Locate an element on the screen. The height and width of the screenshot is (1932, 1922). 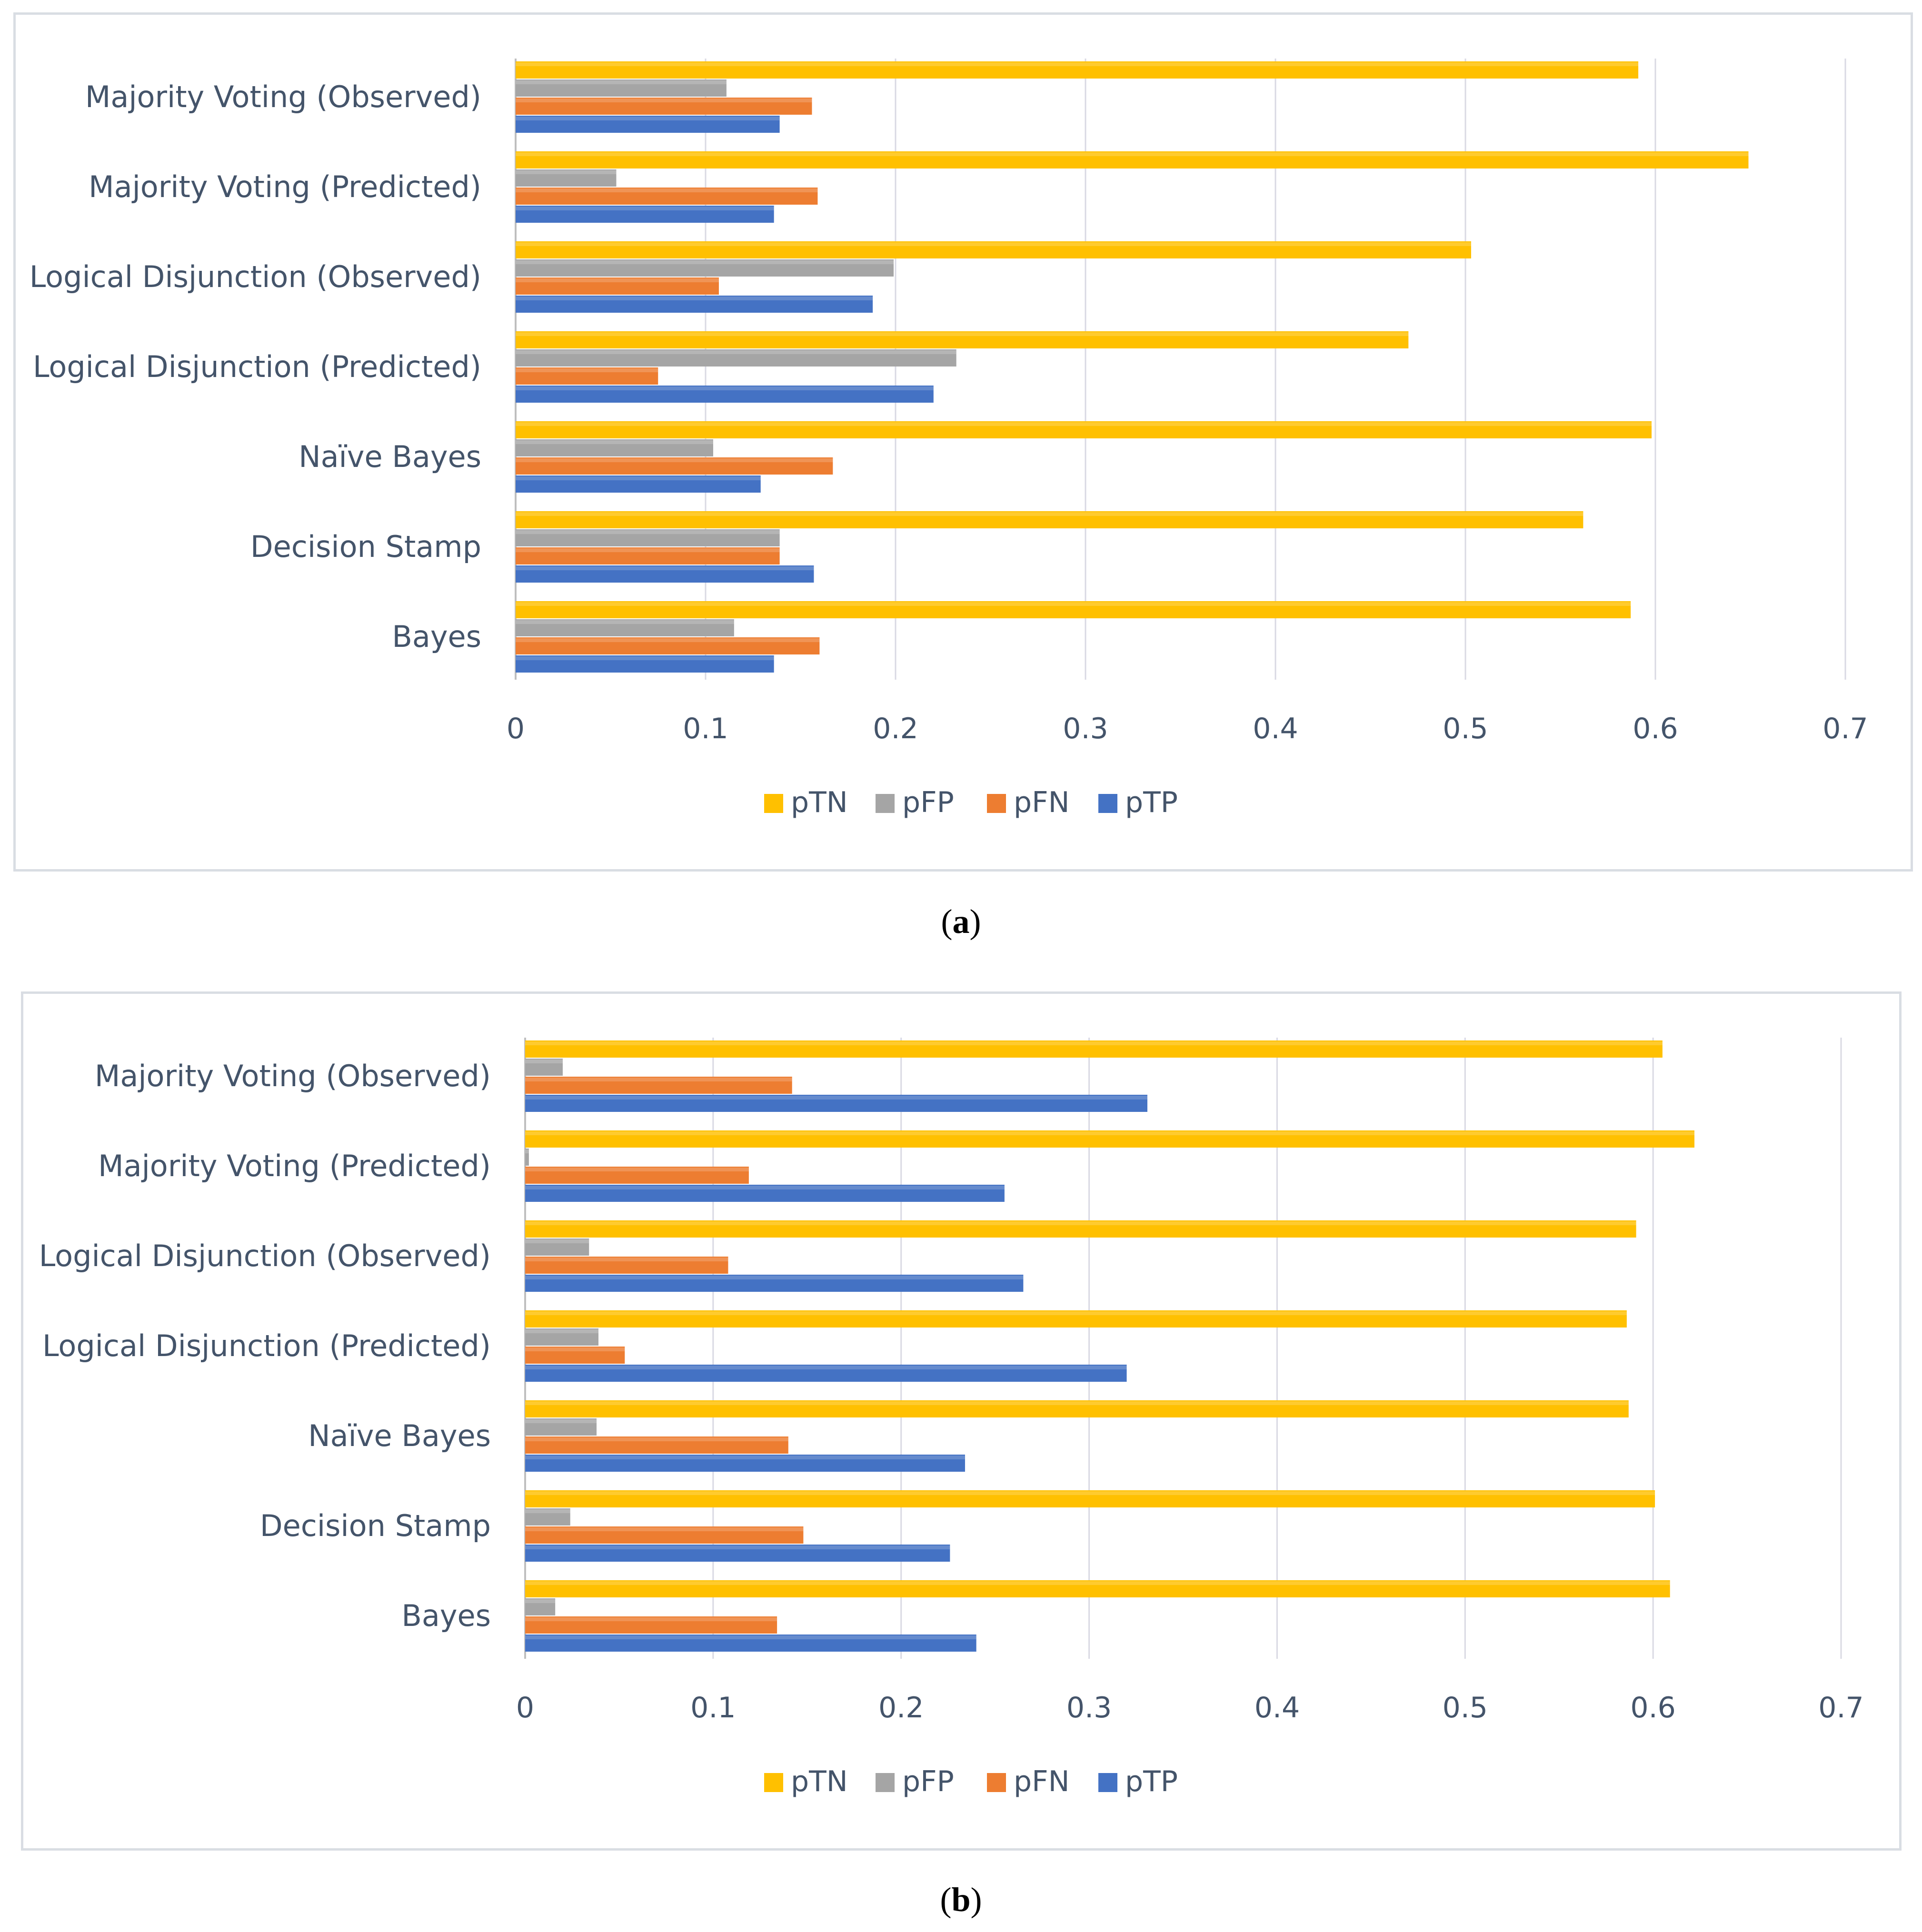
legend-swatch-b-pFN is located at coordinates (996, 1782).